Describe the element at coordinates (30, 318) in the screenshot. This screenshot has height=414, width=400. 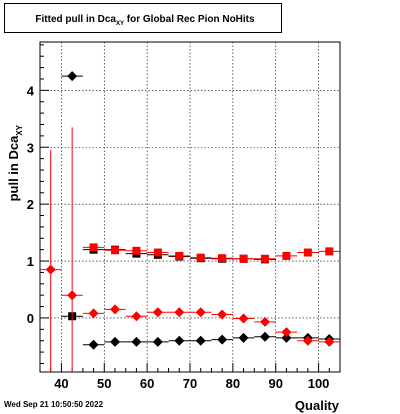
I see `y-tick-label: 0` at that location.